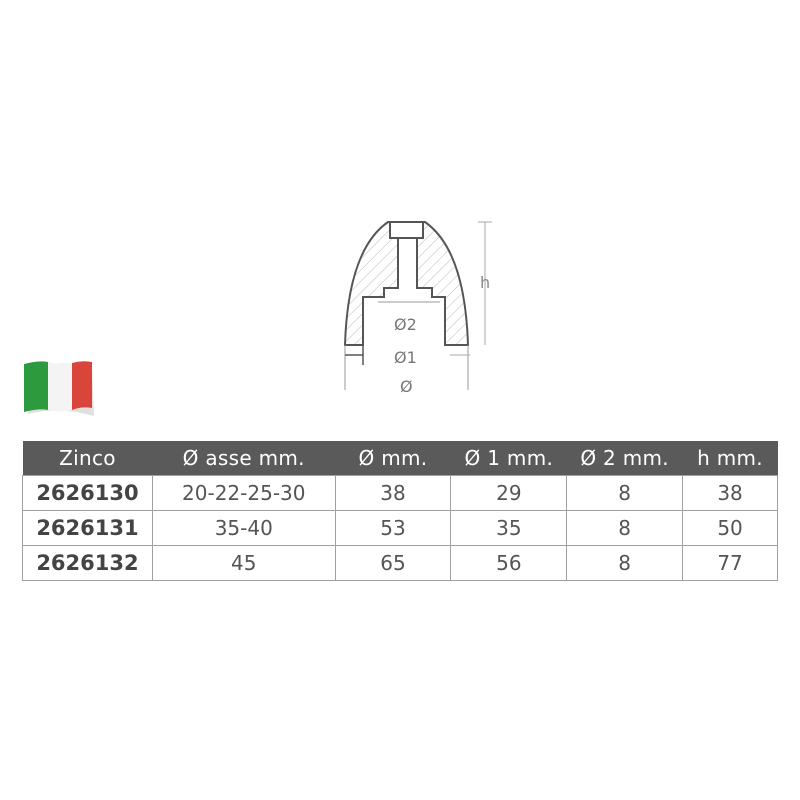 The image size is (800, 800). Describe the element at coordinates (87, 458) in the screenshot. I see `header-zinco: Zinco` at that location.